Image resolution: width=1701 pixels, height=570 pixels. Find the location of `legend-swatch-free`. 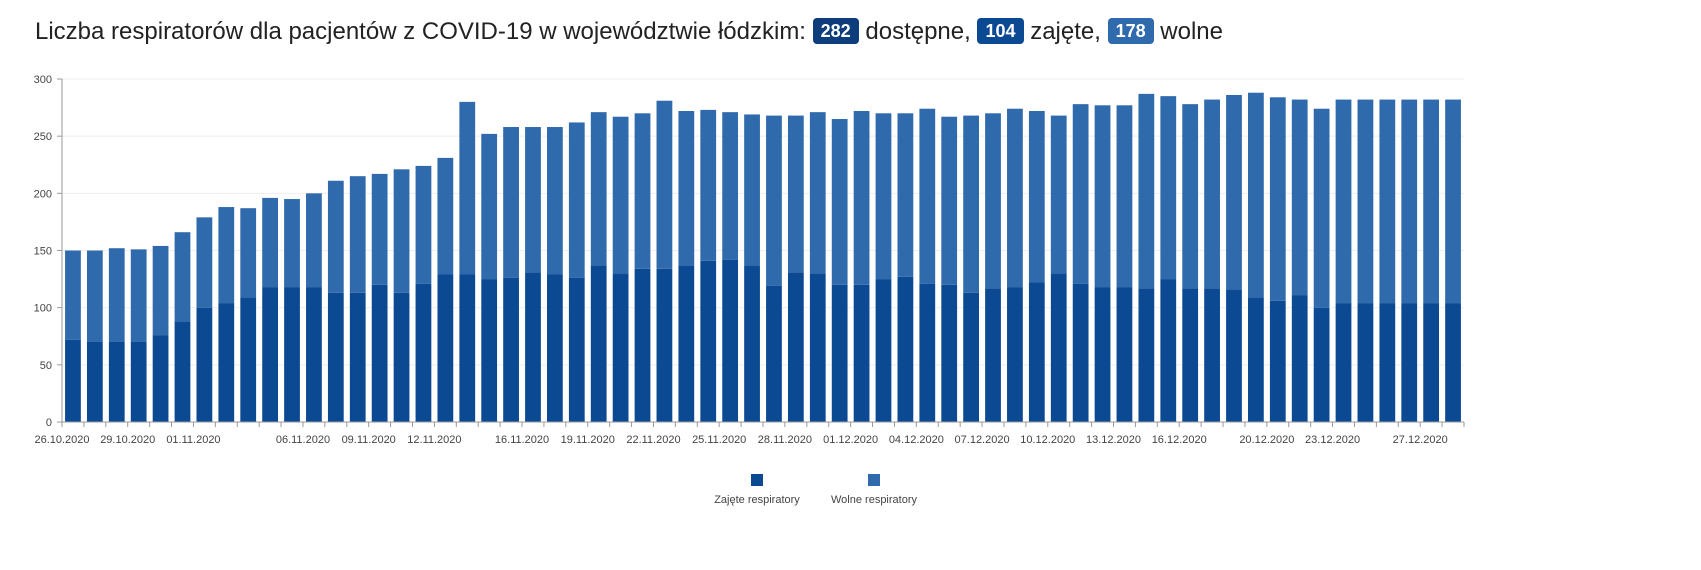

legend-swatch-free is located at coordinates (874, 480).